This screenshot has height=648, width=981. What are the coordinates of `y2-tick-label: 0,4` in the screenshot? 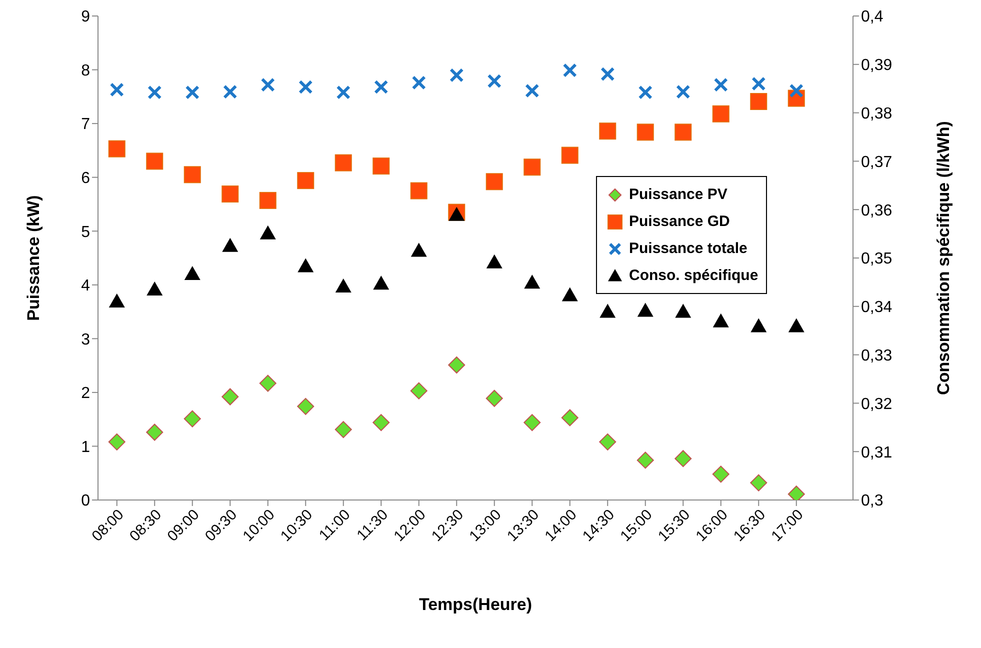 It's located at (872, 17).